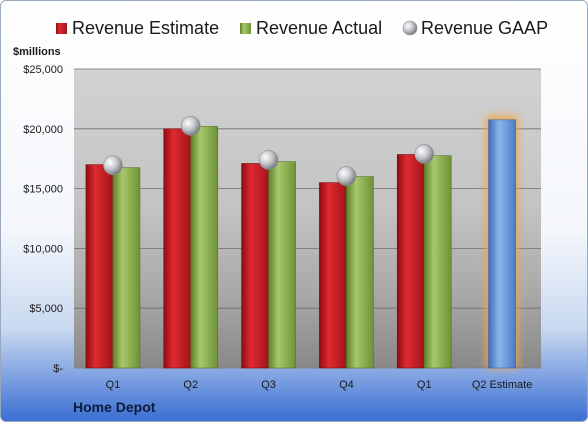 The image size is (588, 422). I want to click on x-tick-label: Q3, so click(268, 385).